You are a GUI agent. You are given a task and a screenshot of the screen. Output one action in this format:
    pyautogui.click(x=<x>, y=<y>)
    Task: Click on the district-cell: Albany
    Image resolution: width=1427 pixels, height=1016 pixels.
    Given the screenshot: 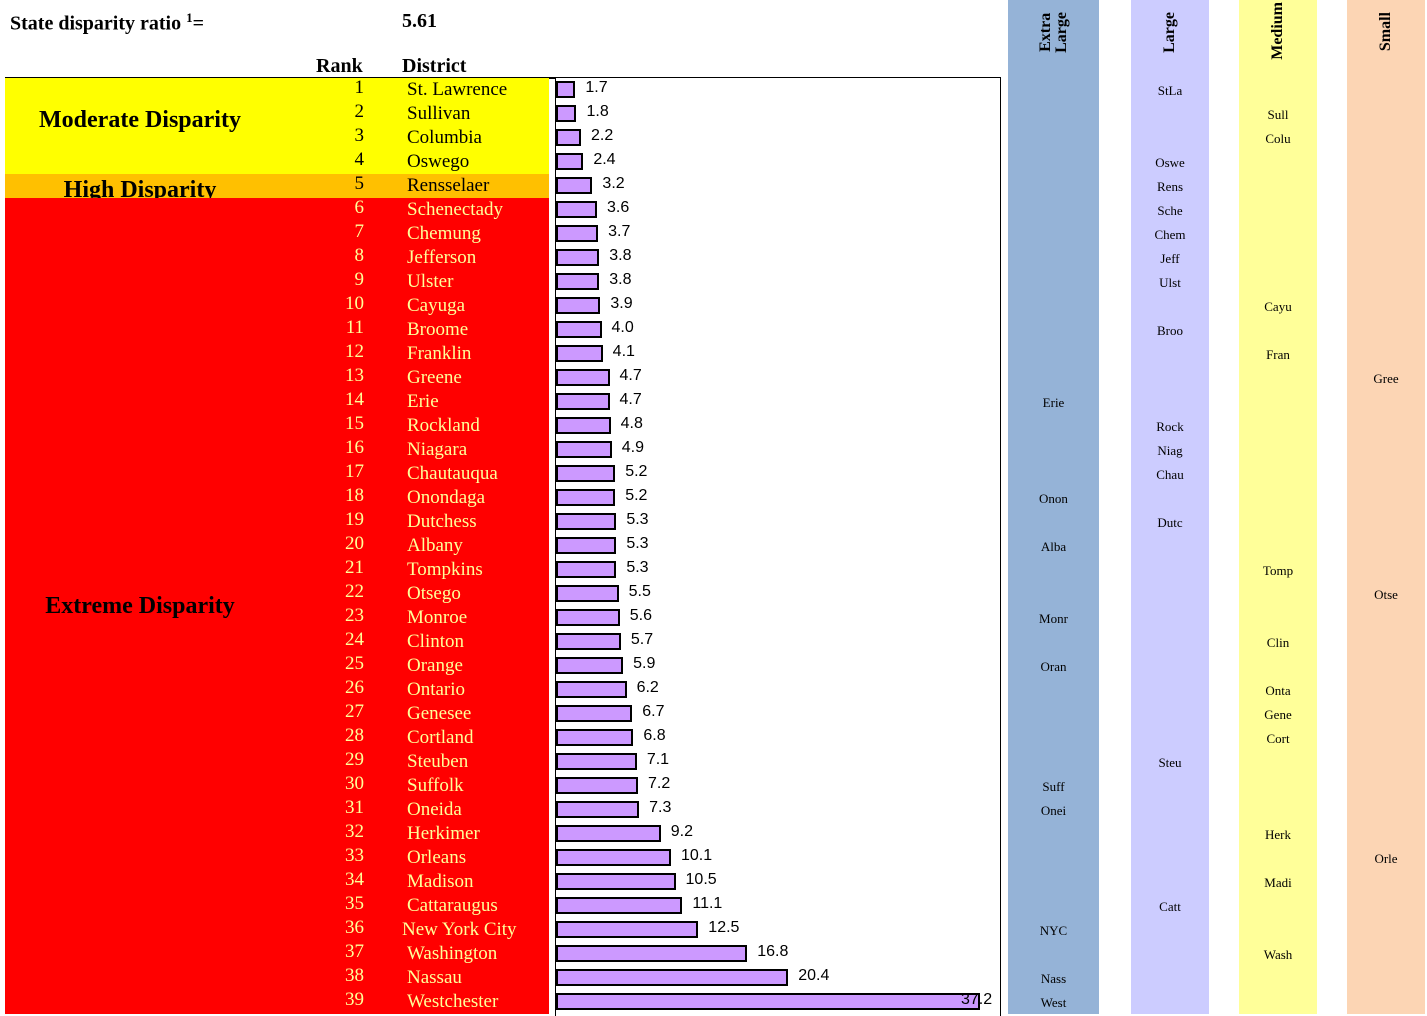 What is the action you would take?
    pyautogui.click(x=435, y=545)
    